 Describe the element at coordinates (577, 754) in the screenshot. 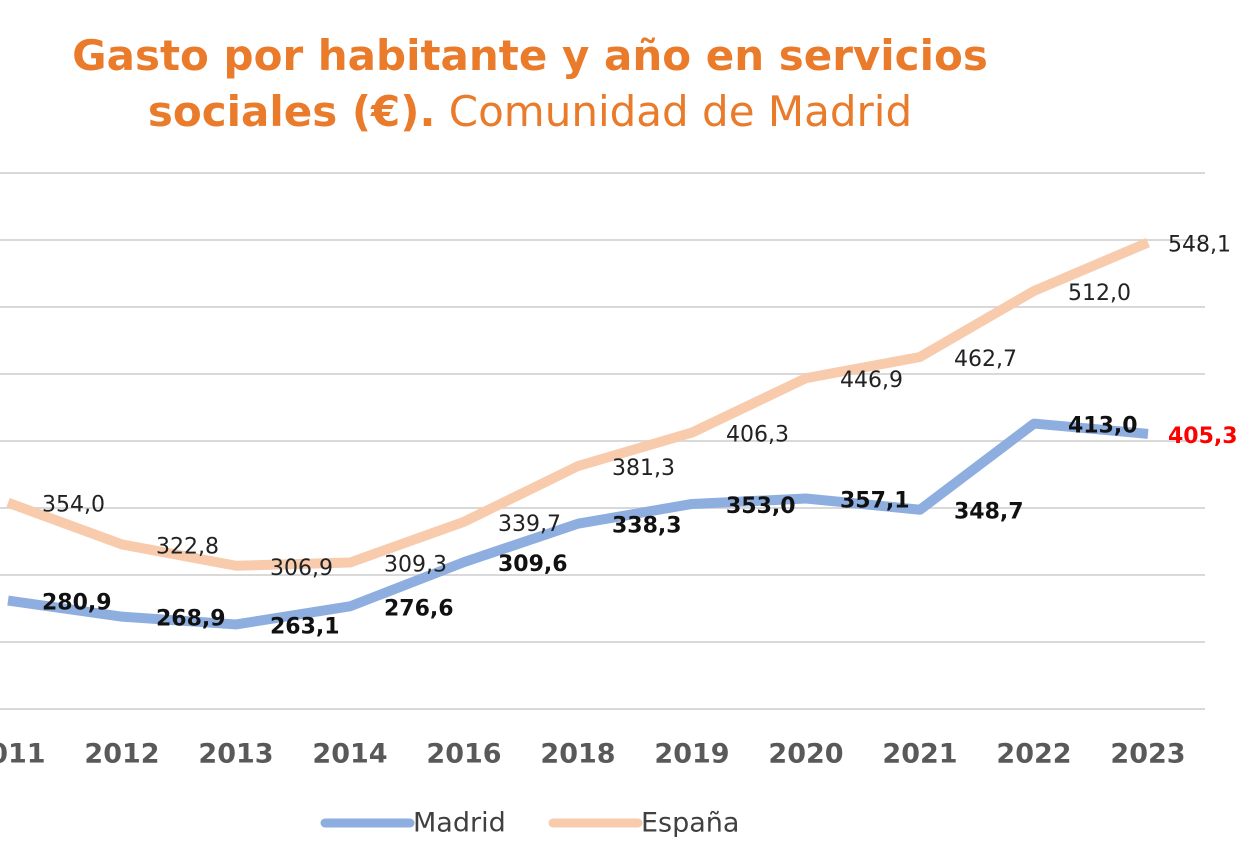

I see `x-tick-label: 2018` at that location.